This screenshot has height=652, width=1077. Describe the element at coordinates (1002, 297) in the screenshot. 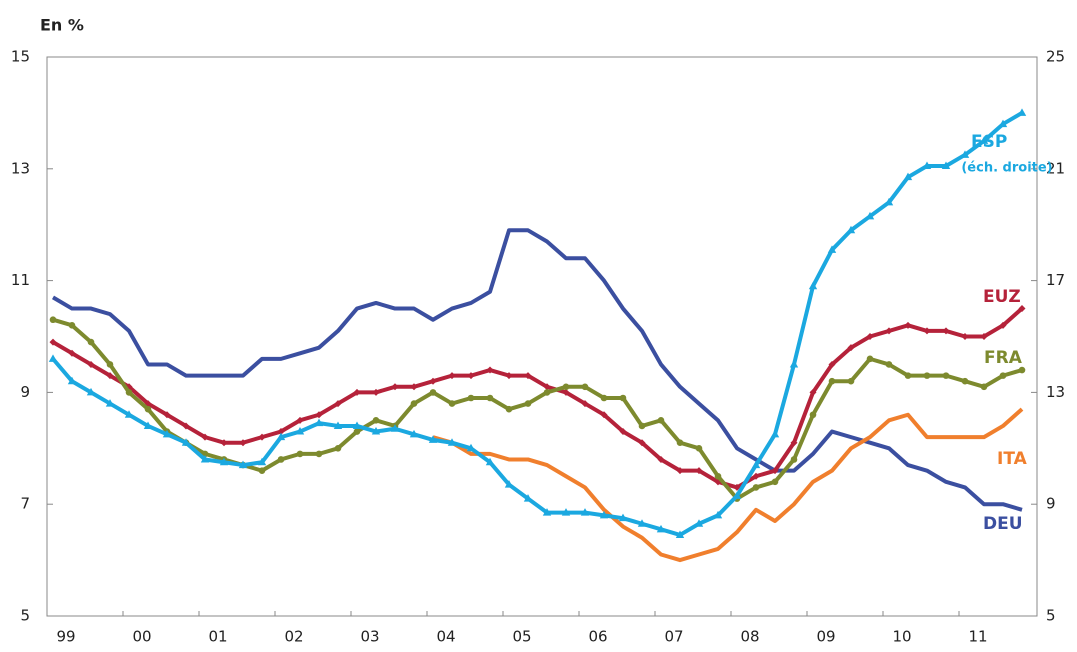

I see `series-label: EUZ` at that location.